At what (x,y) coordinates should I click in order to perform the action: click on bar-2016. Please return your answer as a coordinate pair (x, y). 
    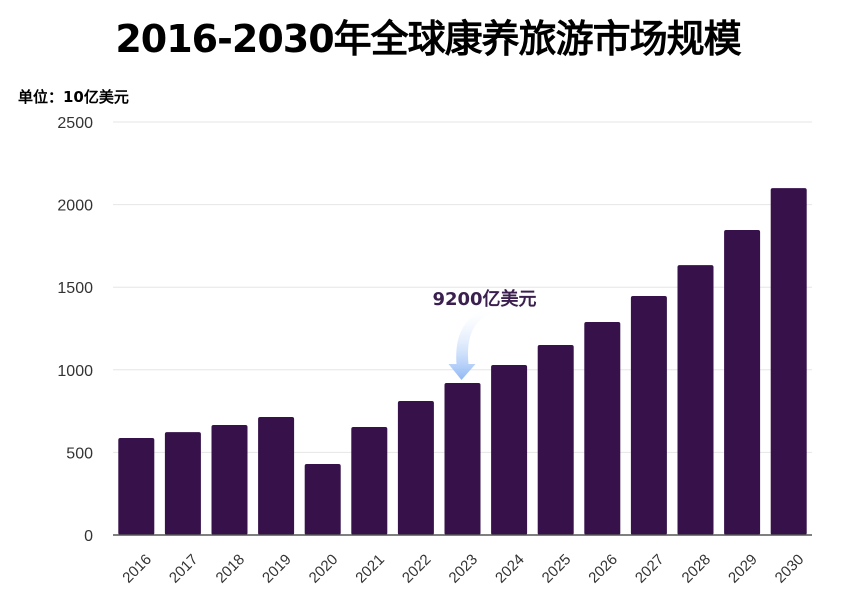
    Looking at the image, I should click on (136, 486).